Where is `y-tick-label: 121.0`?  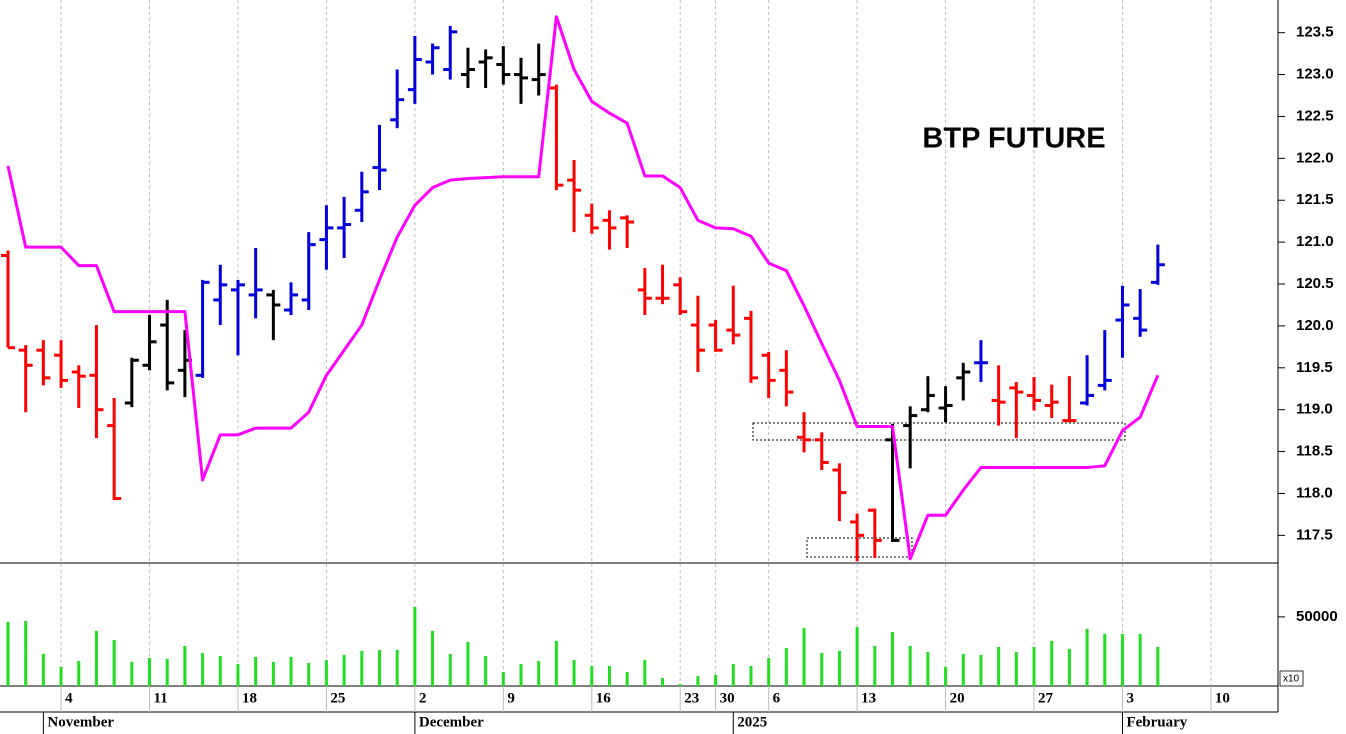 y-tick-label: 121.0 is located at coordinates (1315, 241).